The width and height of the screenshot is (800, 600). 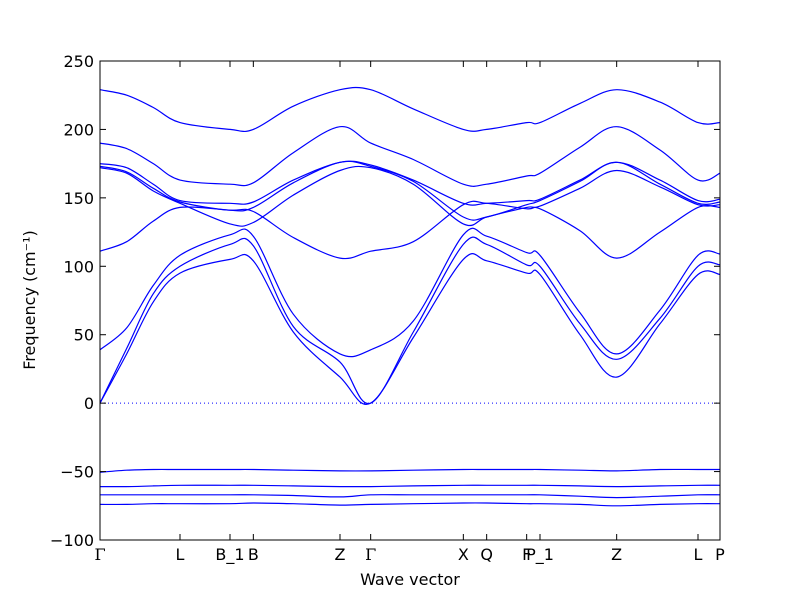 I want to click on x-tick-label: B, so click(x=253, y=554).